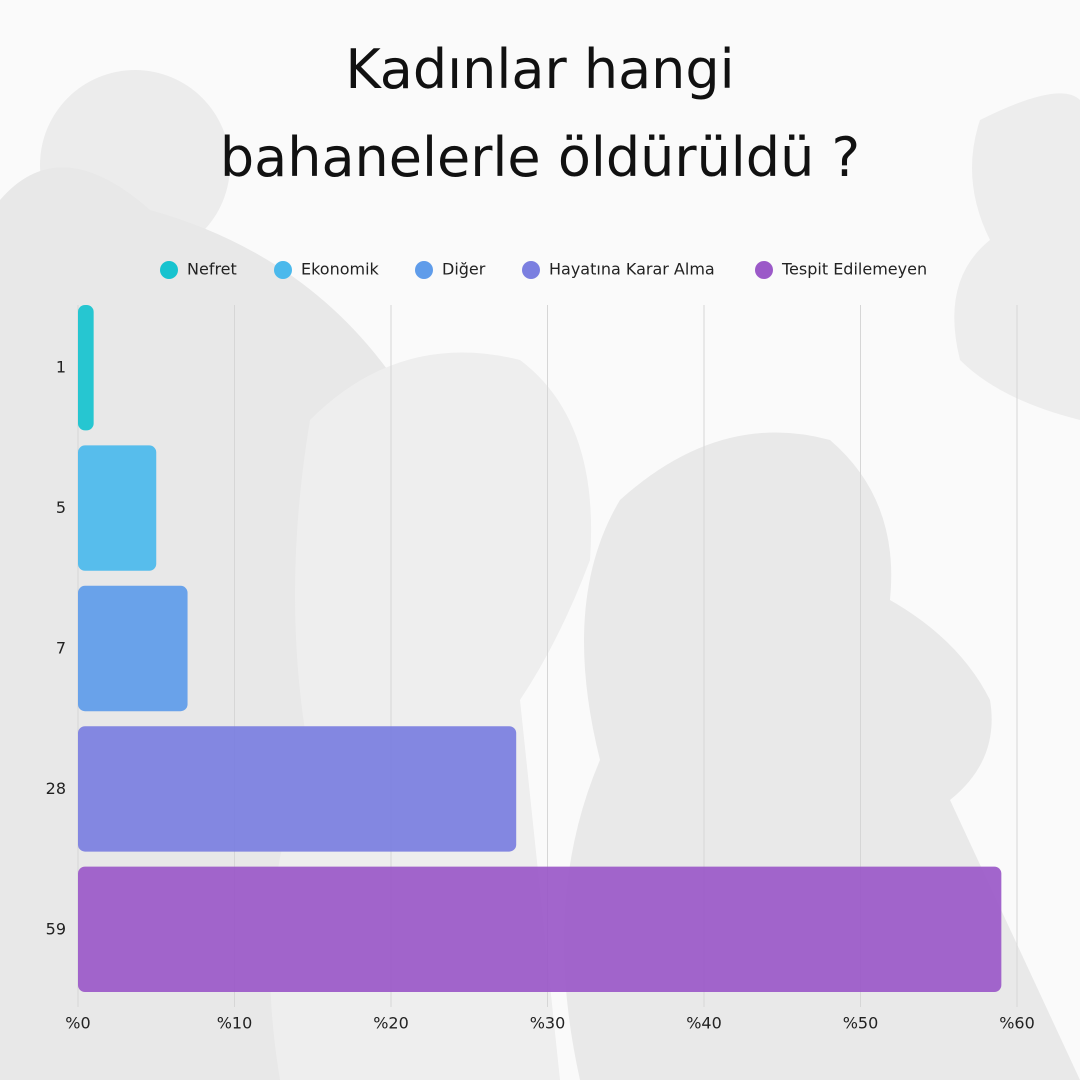 This screenshot has width=1080, height=1080. I want to click on legend-item: Ekonomik, so click(327, 269).